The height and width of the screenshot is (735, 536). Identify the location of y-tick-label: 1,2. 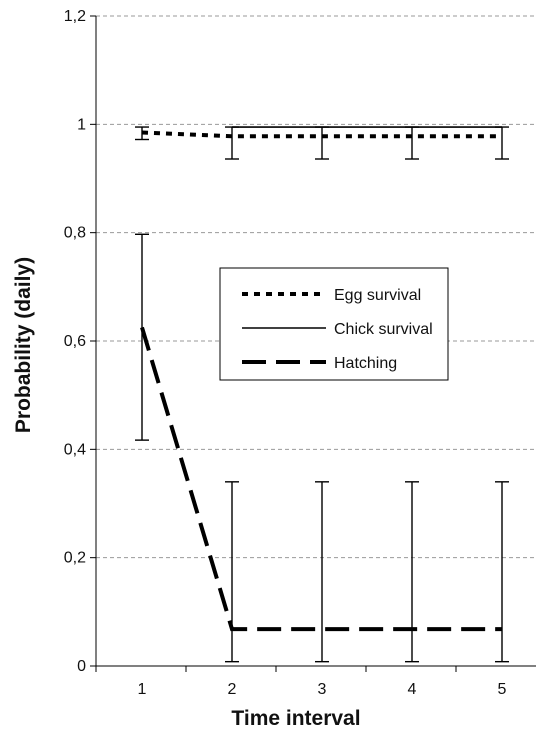
(75, 16).